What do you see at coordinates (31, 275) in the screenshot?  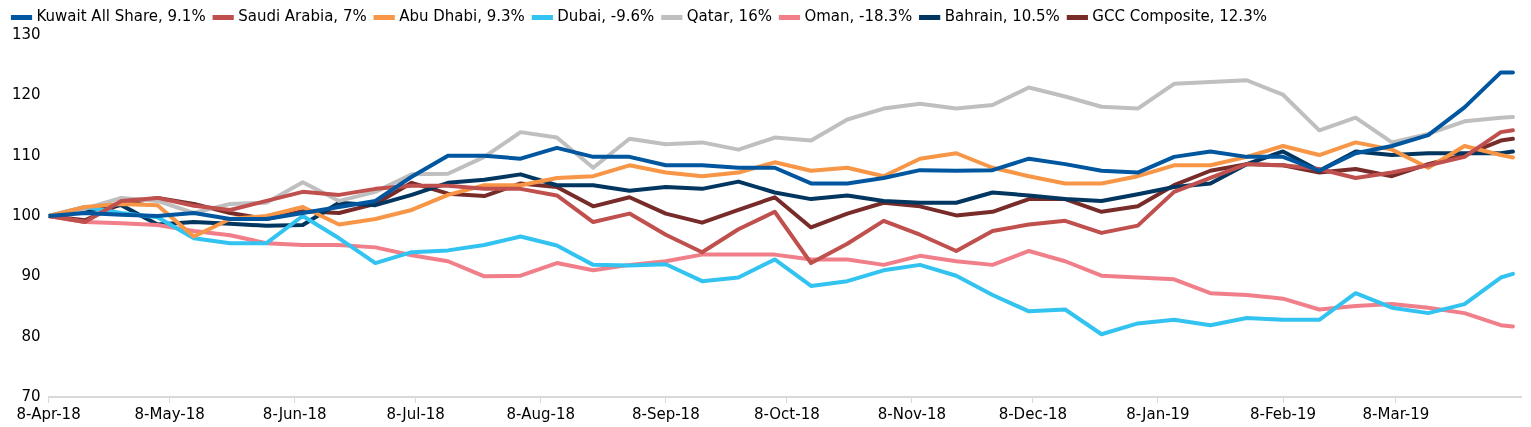 I see `y-tick-label: 90` at bounding box center [31, 275].